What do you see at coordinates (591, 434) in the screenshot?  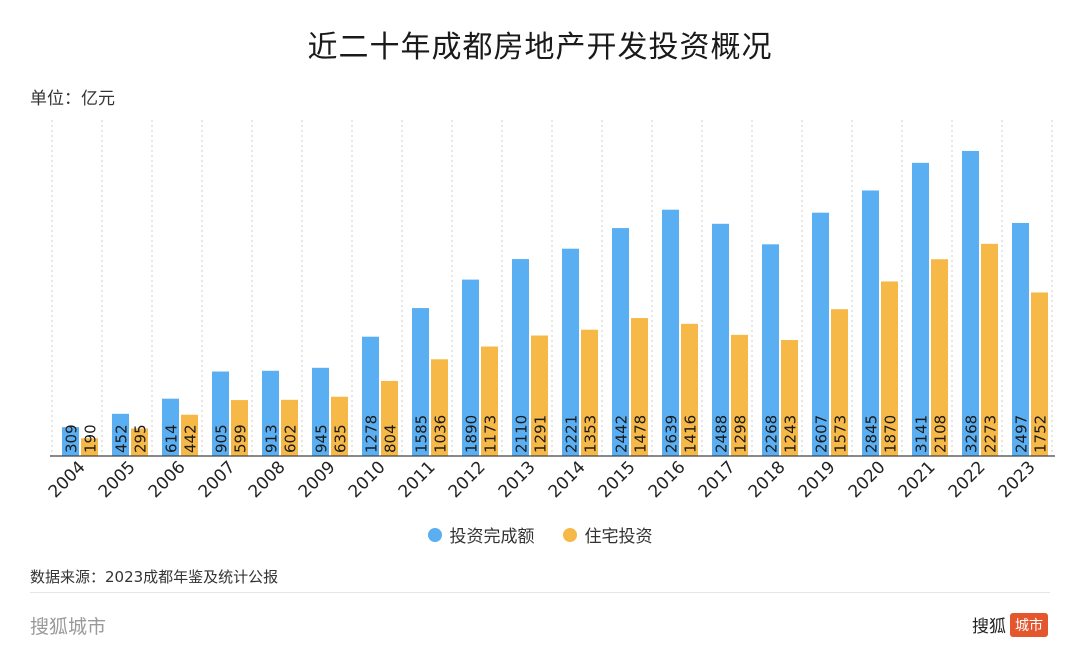 I see `data-label: 1353` at bounding box center [591, 434].